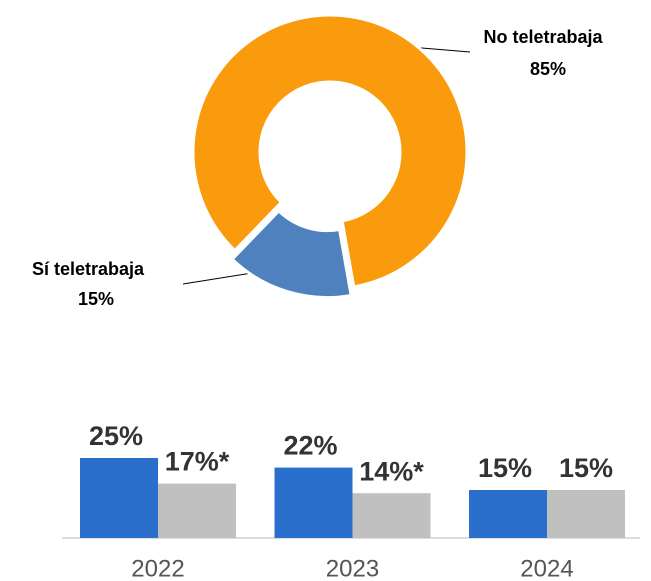 The height and width of the screenshot is (581, 651). What do you see at coordinates (546, 568) in the screenshot?
I see `x-tick-label: 2024` at bounding box center [546, 568].